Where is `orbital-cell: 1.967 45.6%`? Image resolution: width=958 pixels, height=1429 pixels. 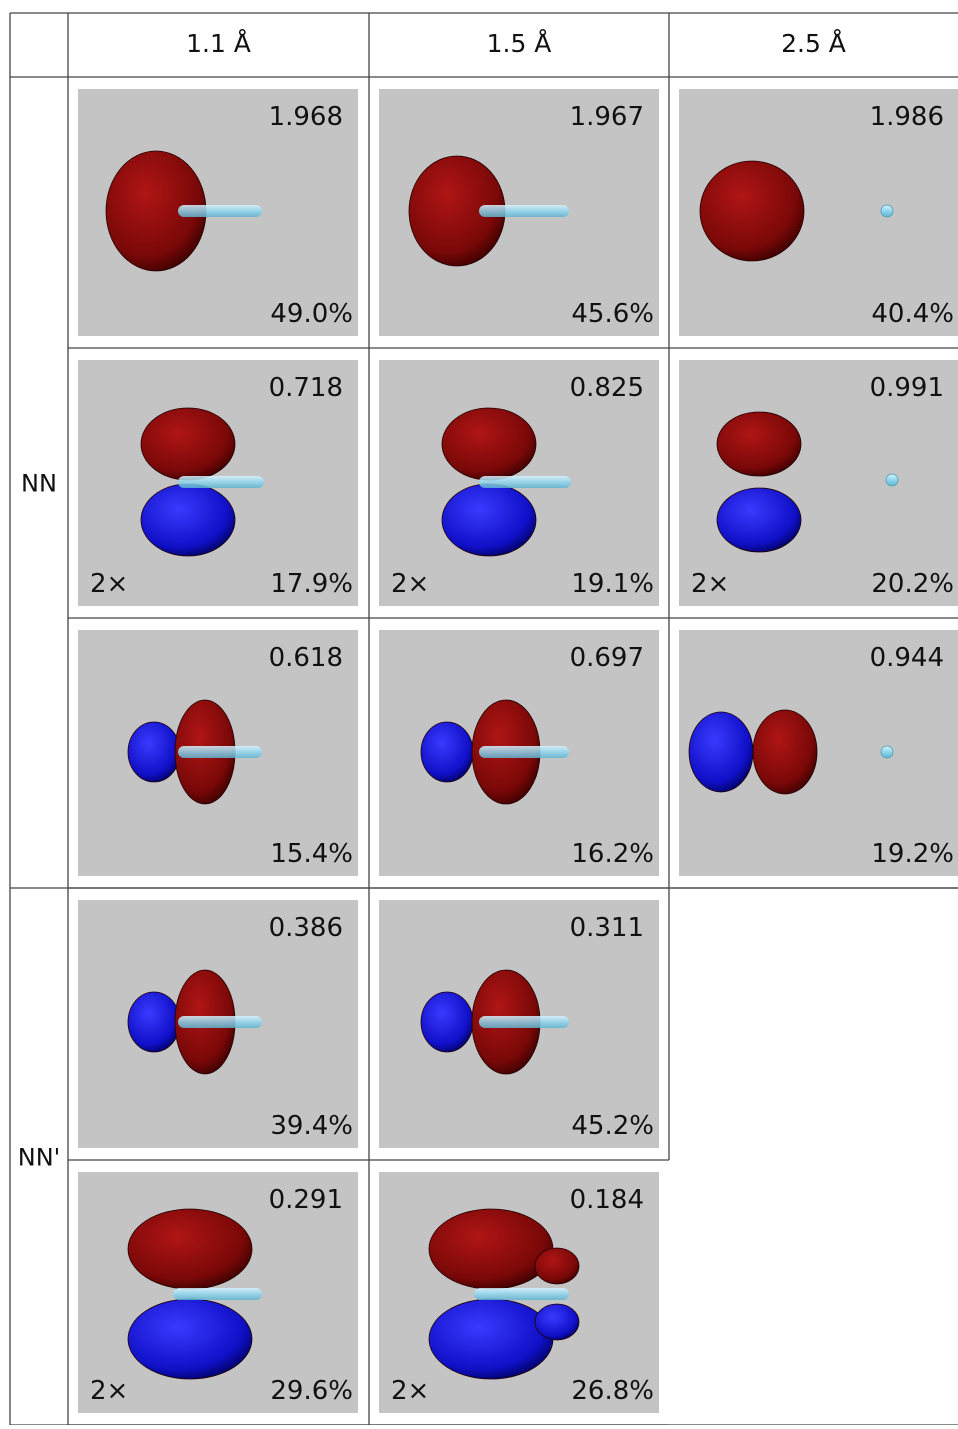 orbital-cell: 1.967 45.6% is located at coordinates (519, 212).